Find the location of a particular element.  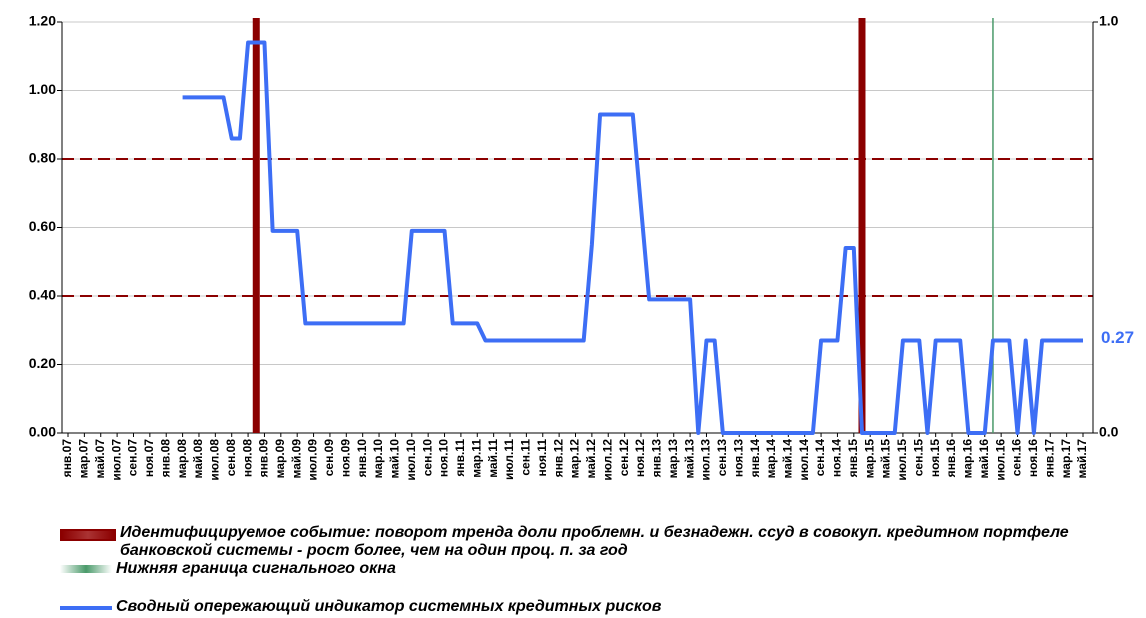

x-tick-label: янв.14 is located at coordinates (755, 458).